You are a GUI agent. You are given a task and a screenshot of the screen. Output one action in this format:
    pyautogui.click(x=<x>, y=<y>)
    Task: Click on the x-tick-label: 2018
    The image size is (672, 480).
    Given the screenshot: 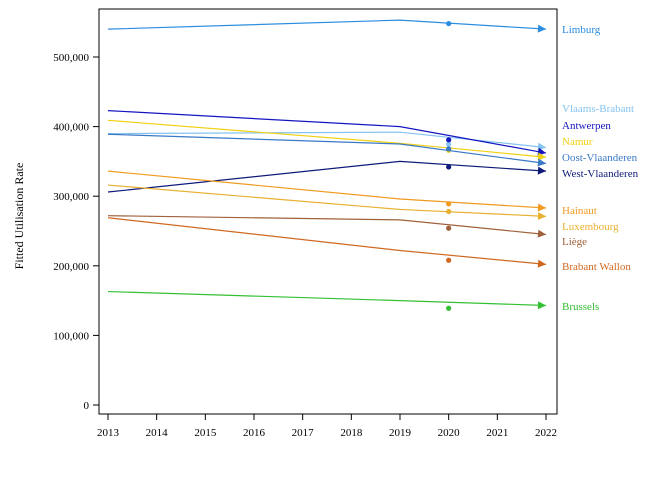 What is the action you would take?
    pyautogui.click(x=351, y=433)
    